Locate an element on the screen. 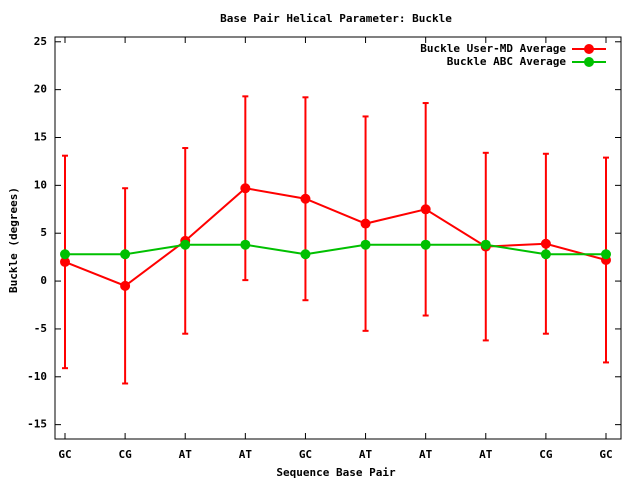  y-tick-label: 0 is located at coordinates (43, 280).